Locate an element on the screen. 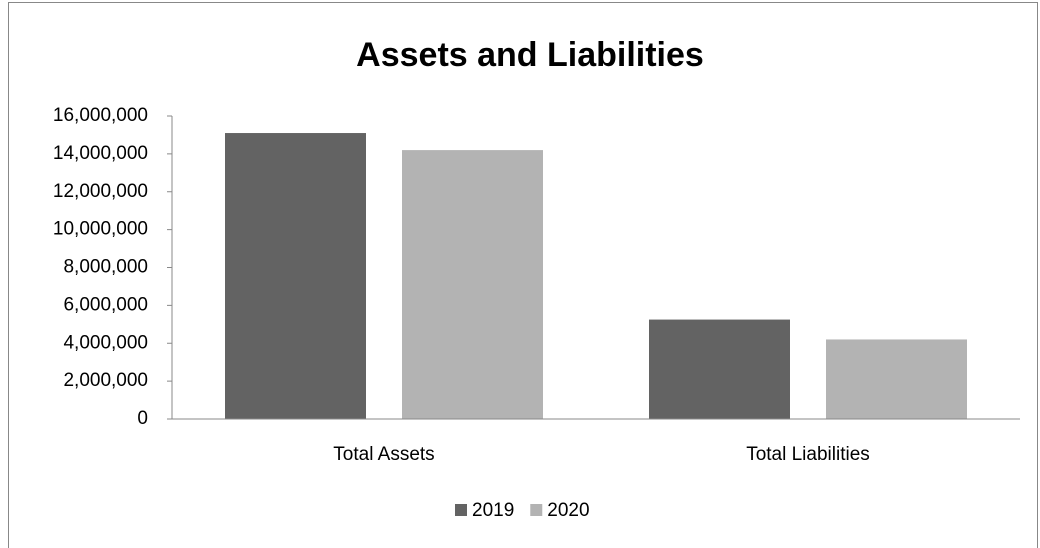 This screenshot has height=548, width=1040. y-tick-label: 8,000,000 is located at coordinates (105, 267).